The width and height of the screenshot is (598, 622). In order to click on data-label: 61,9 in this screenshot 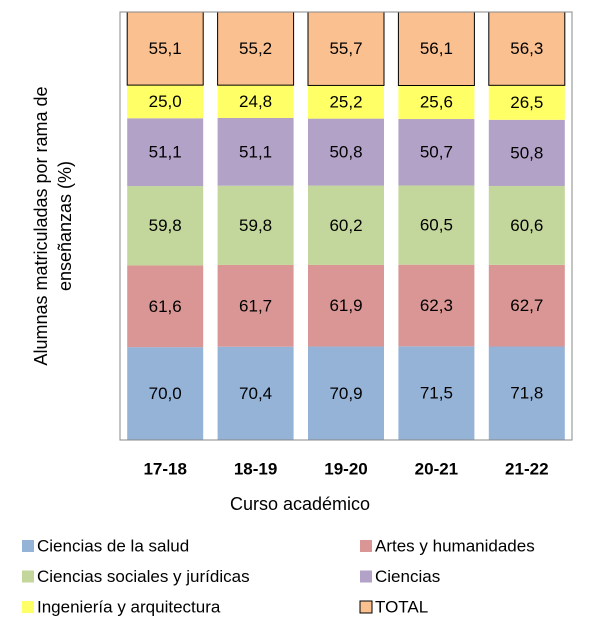, I will do `click(345, 305)`.